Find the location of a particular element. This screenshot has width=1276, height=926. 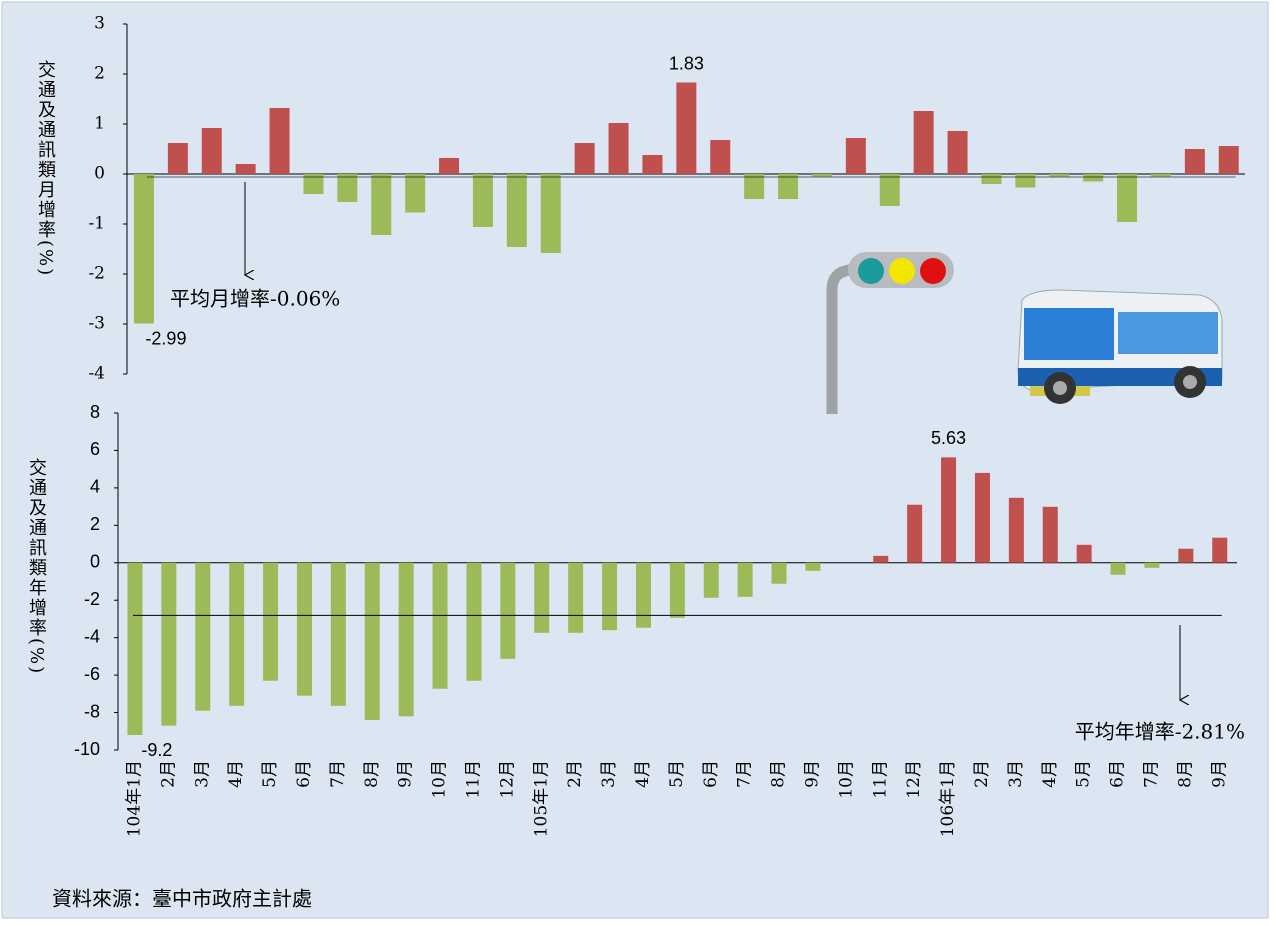

value-label: 5.63 is located at coordinates (948, 438).